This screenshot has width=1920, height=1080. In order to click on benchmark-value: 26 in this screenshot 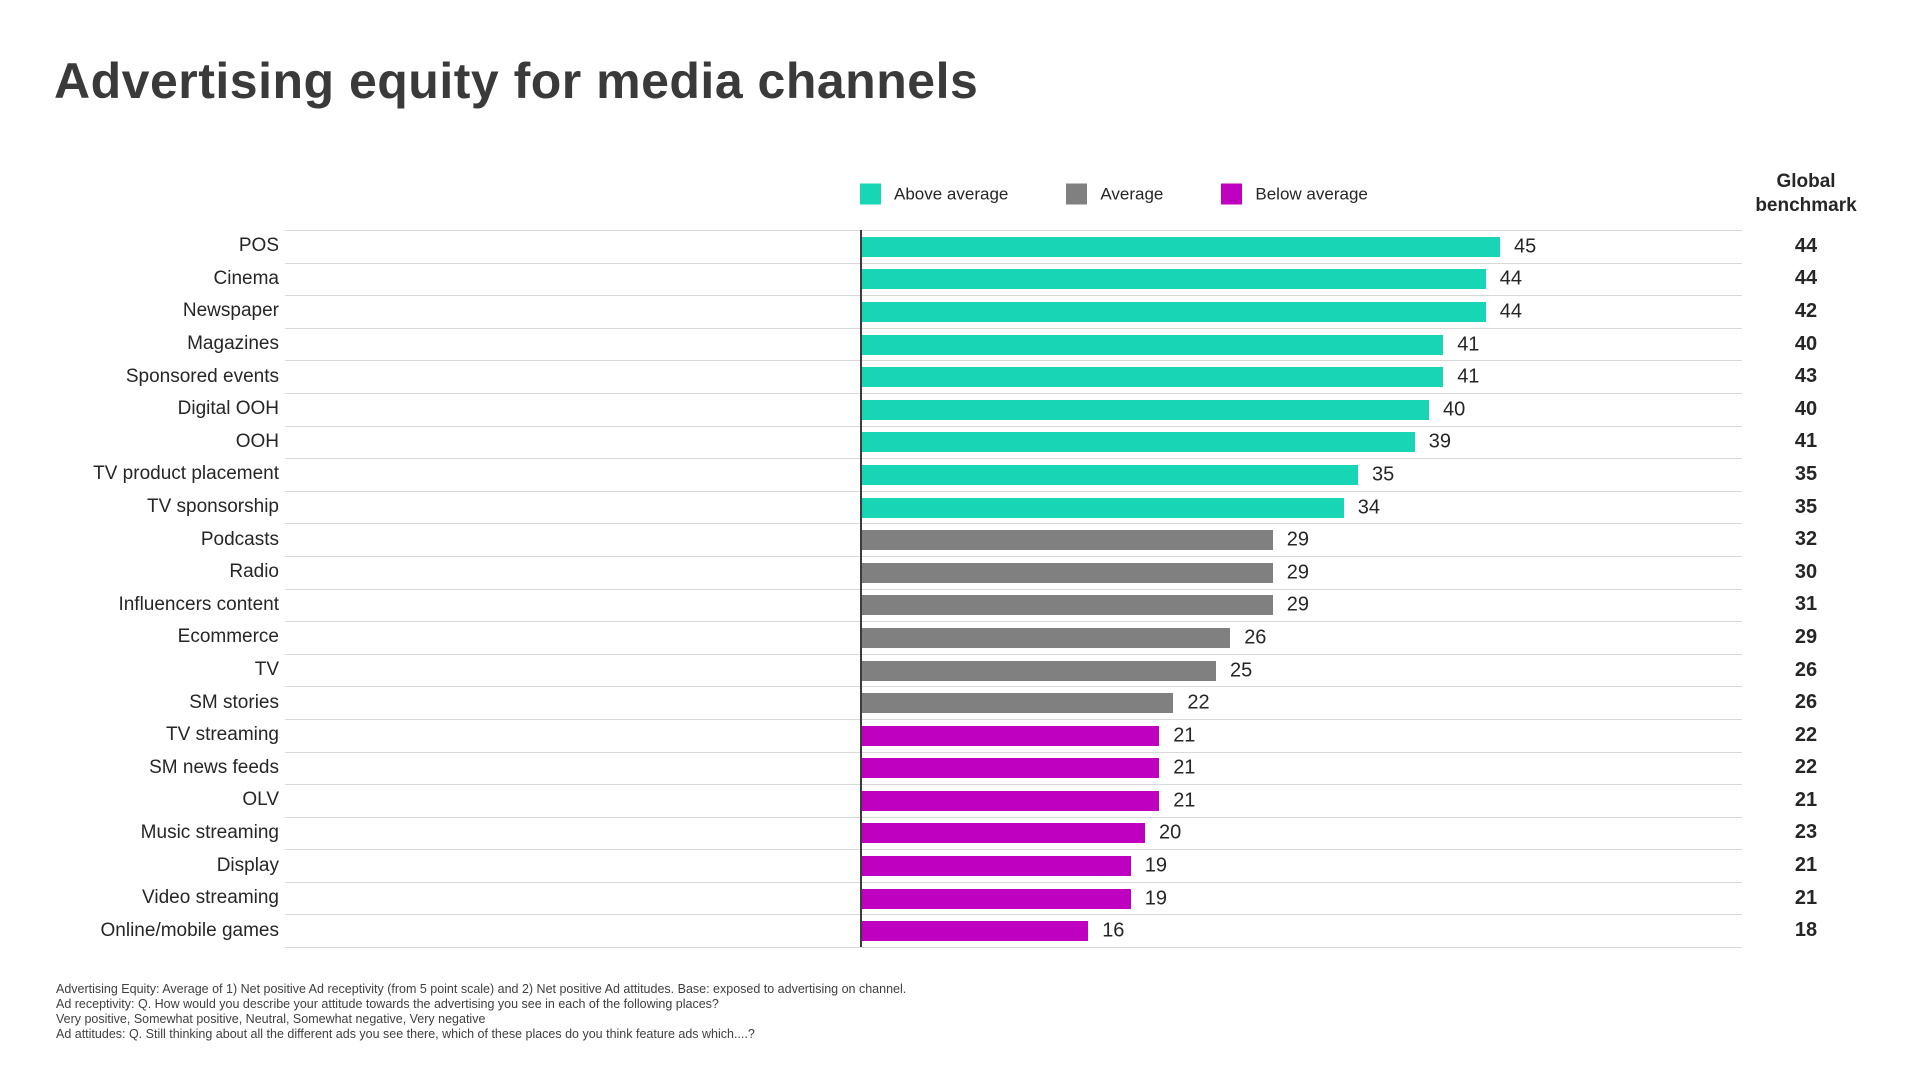, I will do `click(1806, 702)`.